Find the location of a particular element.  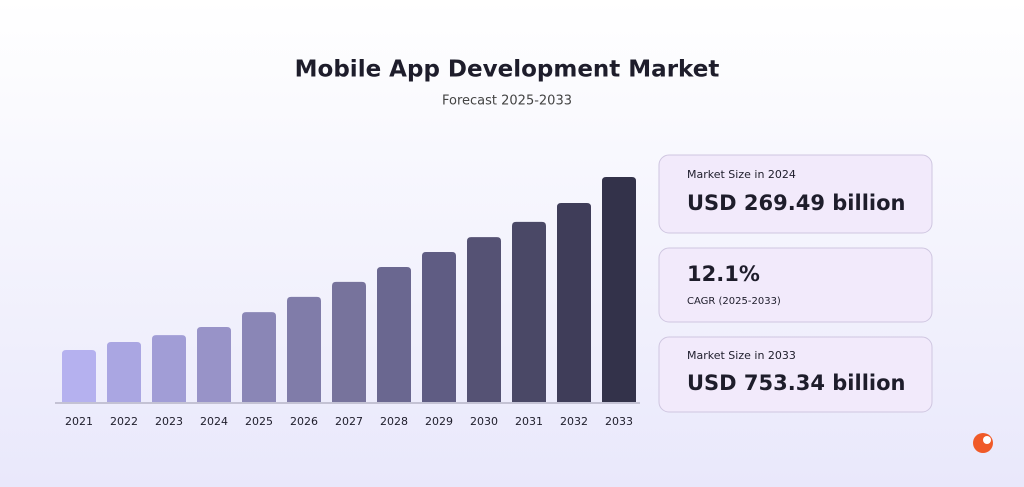

x-tick-label: 2022 is located at coordinates (124, 421).